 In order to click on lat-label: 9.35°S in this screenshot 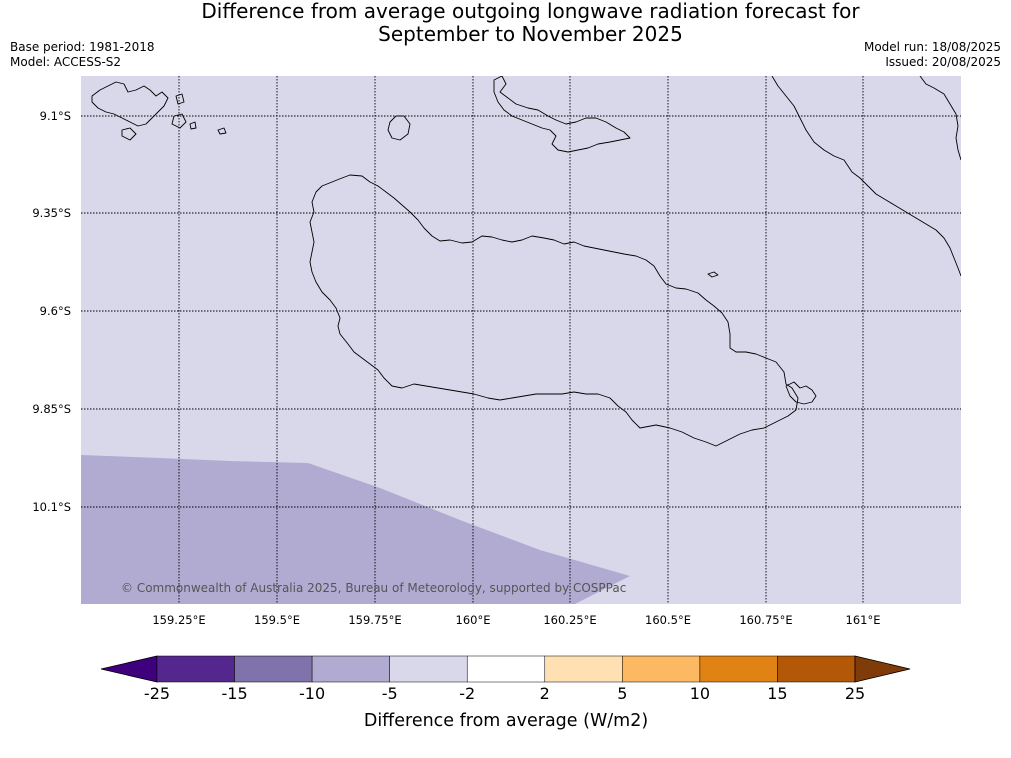, I will do `click(51, 213)`.